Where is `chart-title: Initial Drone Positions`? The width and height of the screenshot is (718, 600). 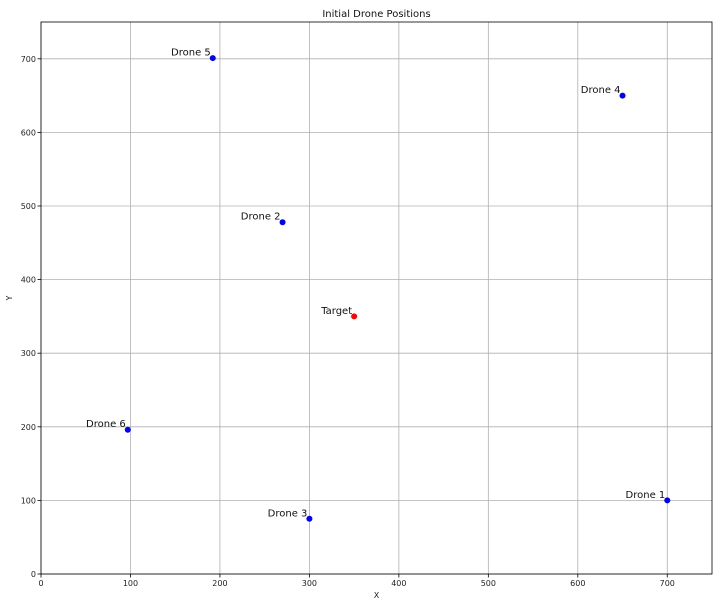 chart-title: Initial Drone Positions is located at coordinates (376, 14).